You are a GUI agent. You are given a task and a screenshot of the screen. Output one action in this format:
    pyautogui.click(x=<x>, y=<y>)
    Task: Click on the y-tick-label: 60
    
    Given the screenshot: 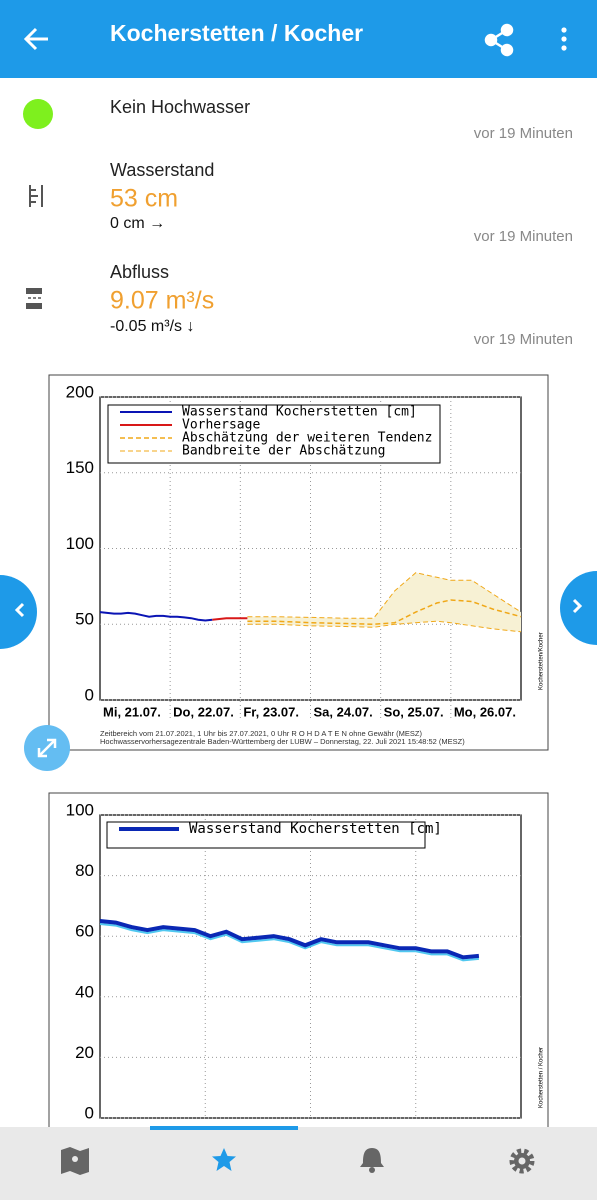 What is the action you would take?
    pyautogui.click(x=84, y=931)
    